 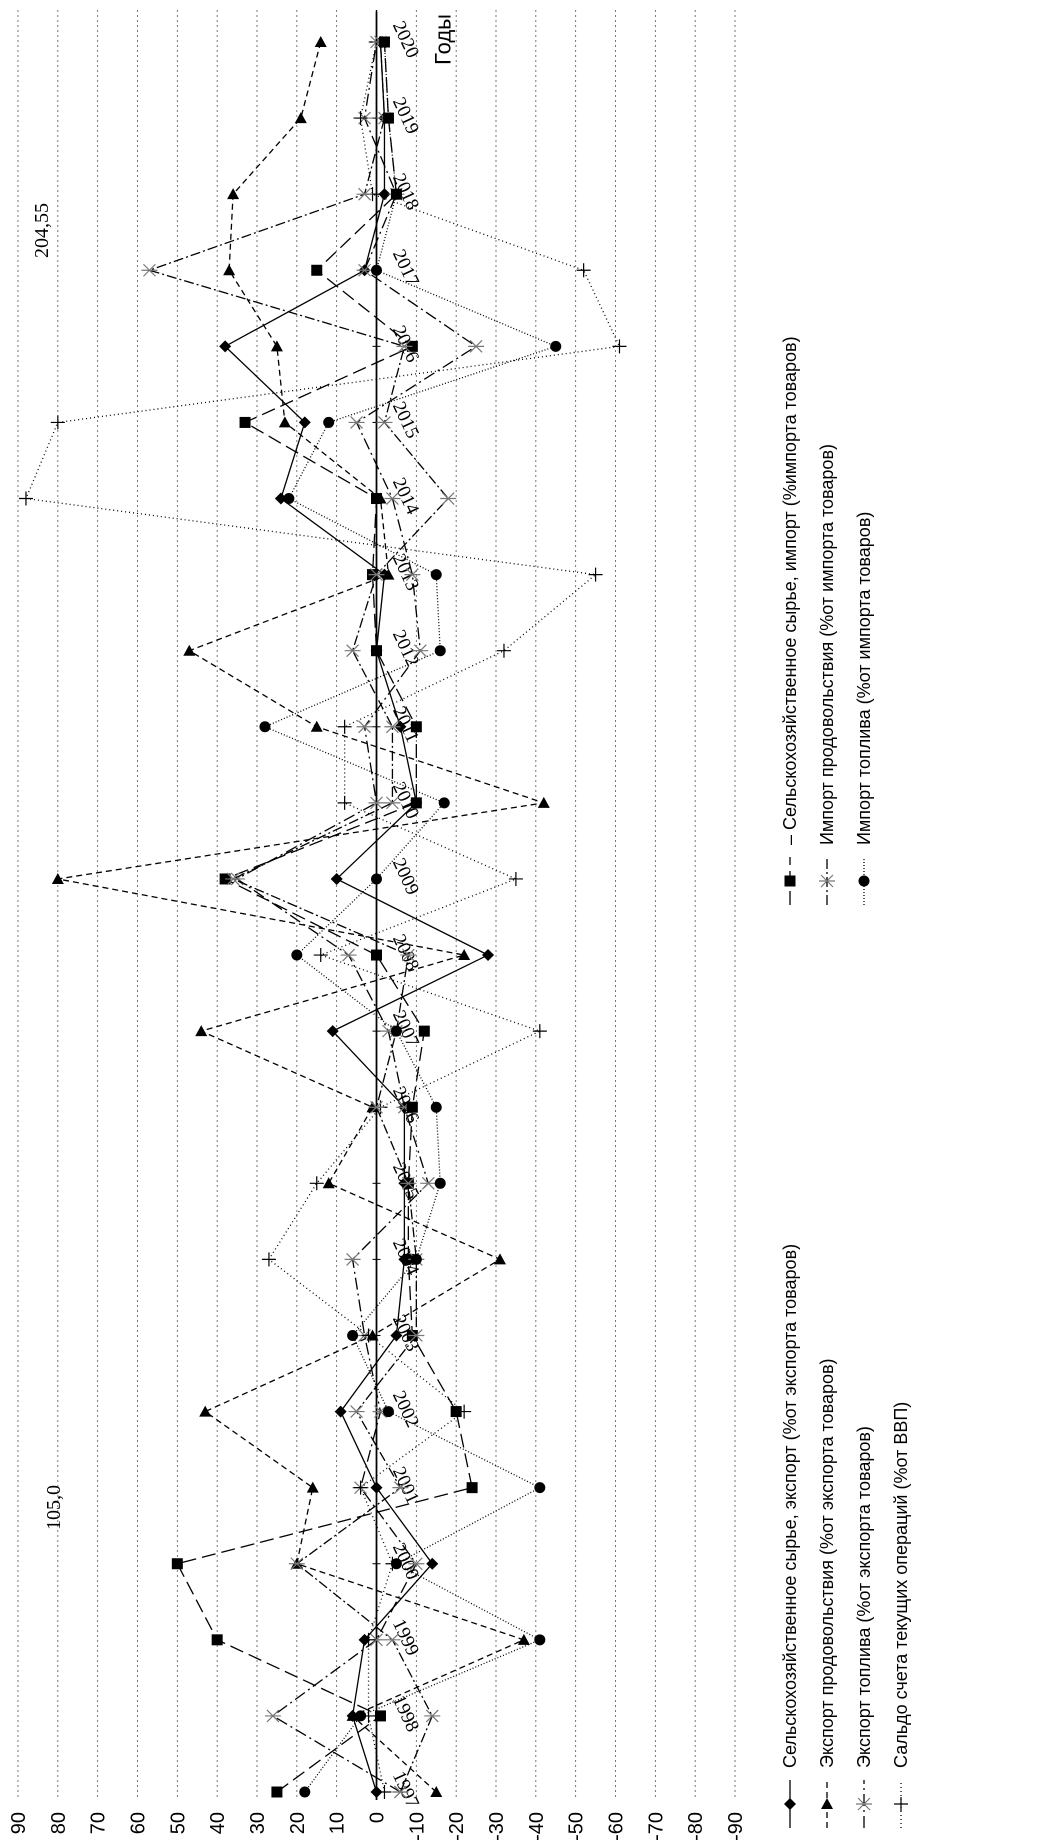 I want to click on legend-label: Импорт топлива (%от импорта товаров), so click(x=864, y=678).